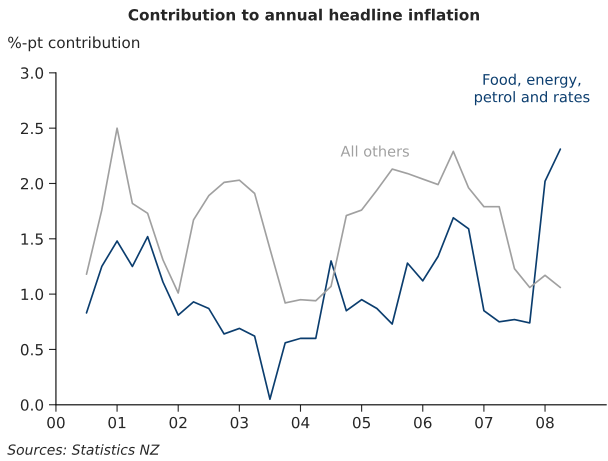 The width and height of the screenshot is (608, 461). What do you see at coordinates (178, 422) in the screenshot?
I see `x-tick-label: 02` at bounding box center [178, 422].